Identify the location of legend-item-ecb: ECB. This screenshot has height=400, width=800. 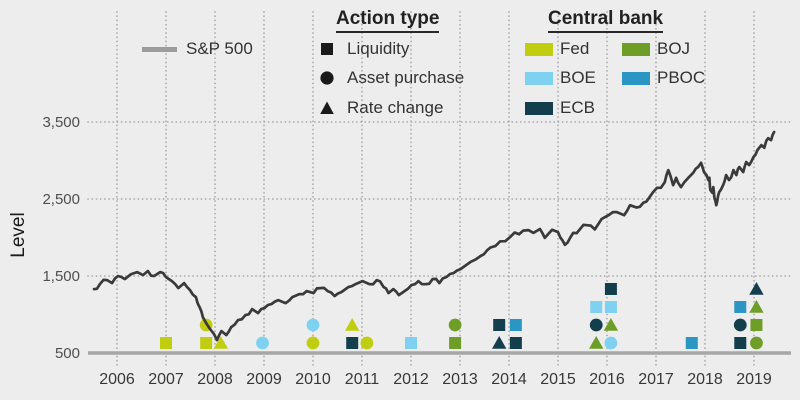
(560, 107).